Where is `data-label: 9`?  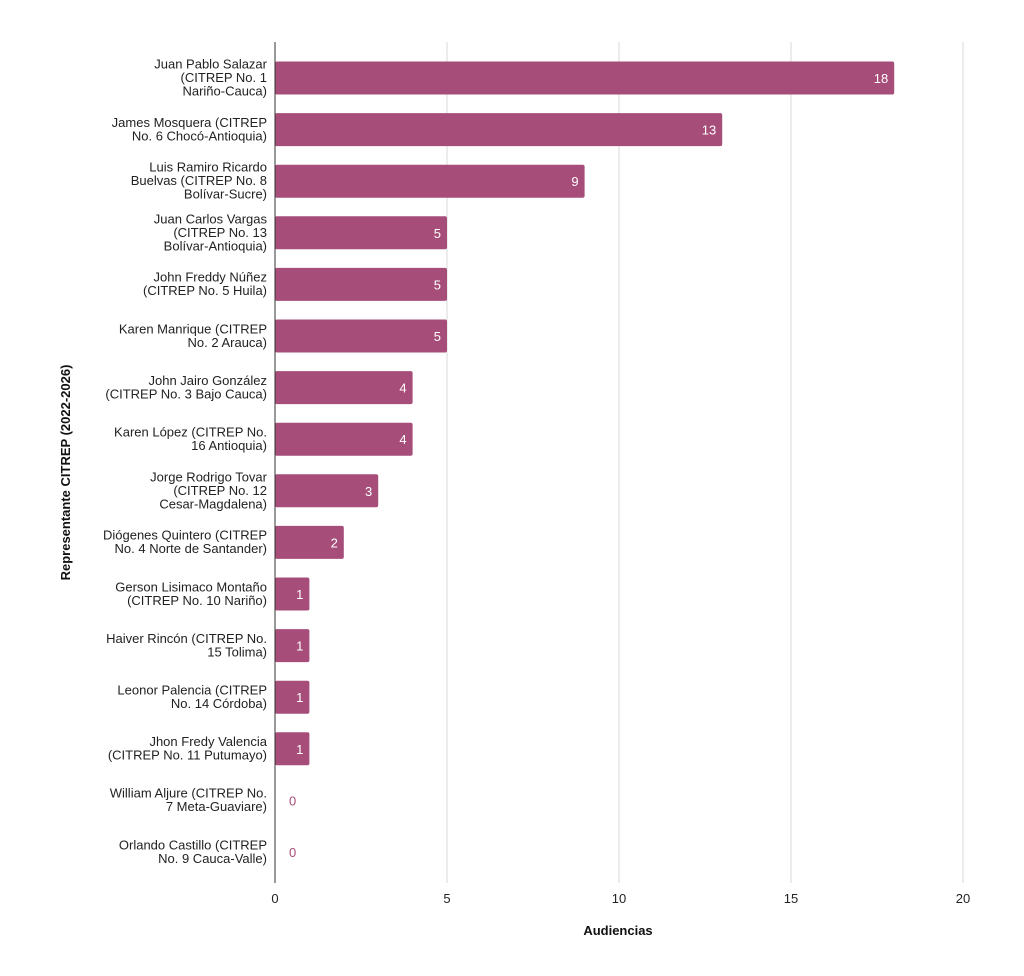
data-label: 9 is located at coordinates (574, 181).